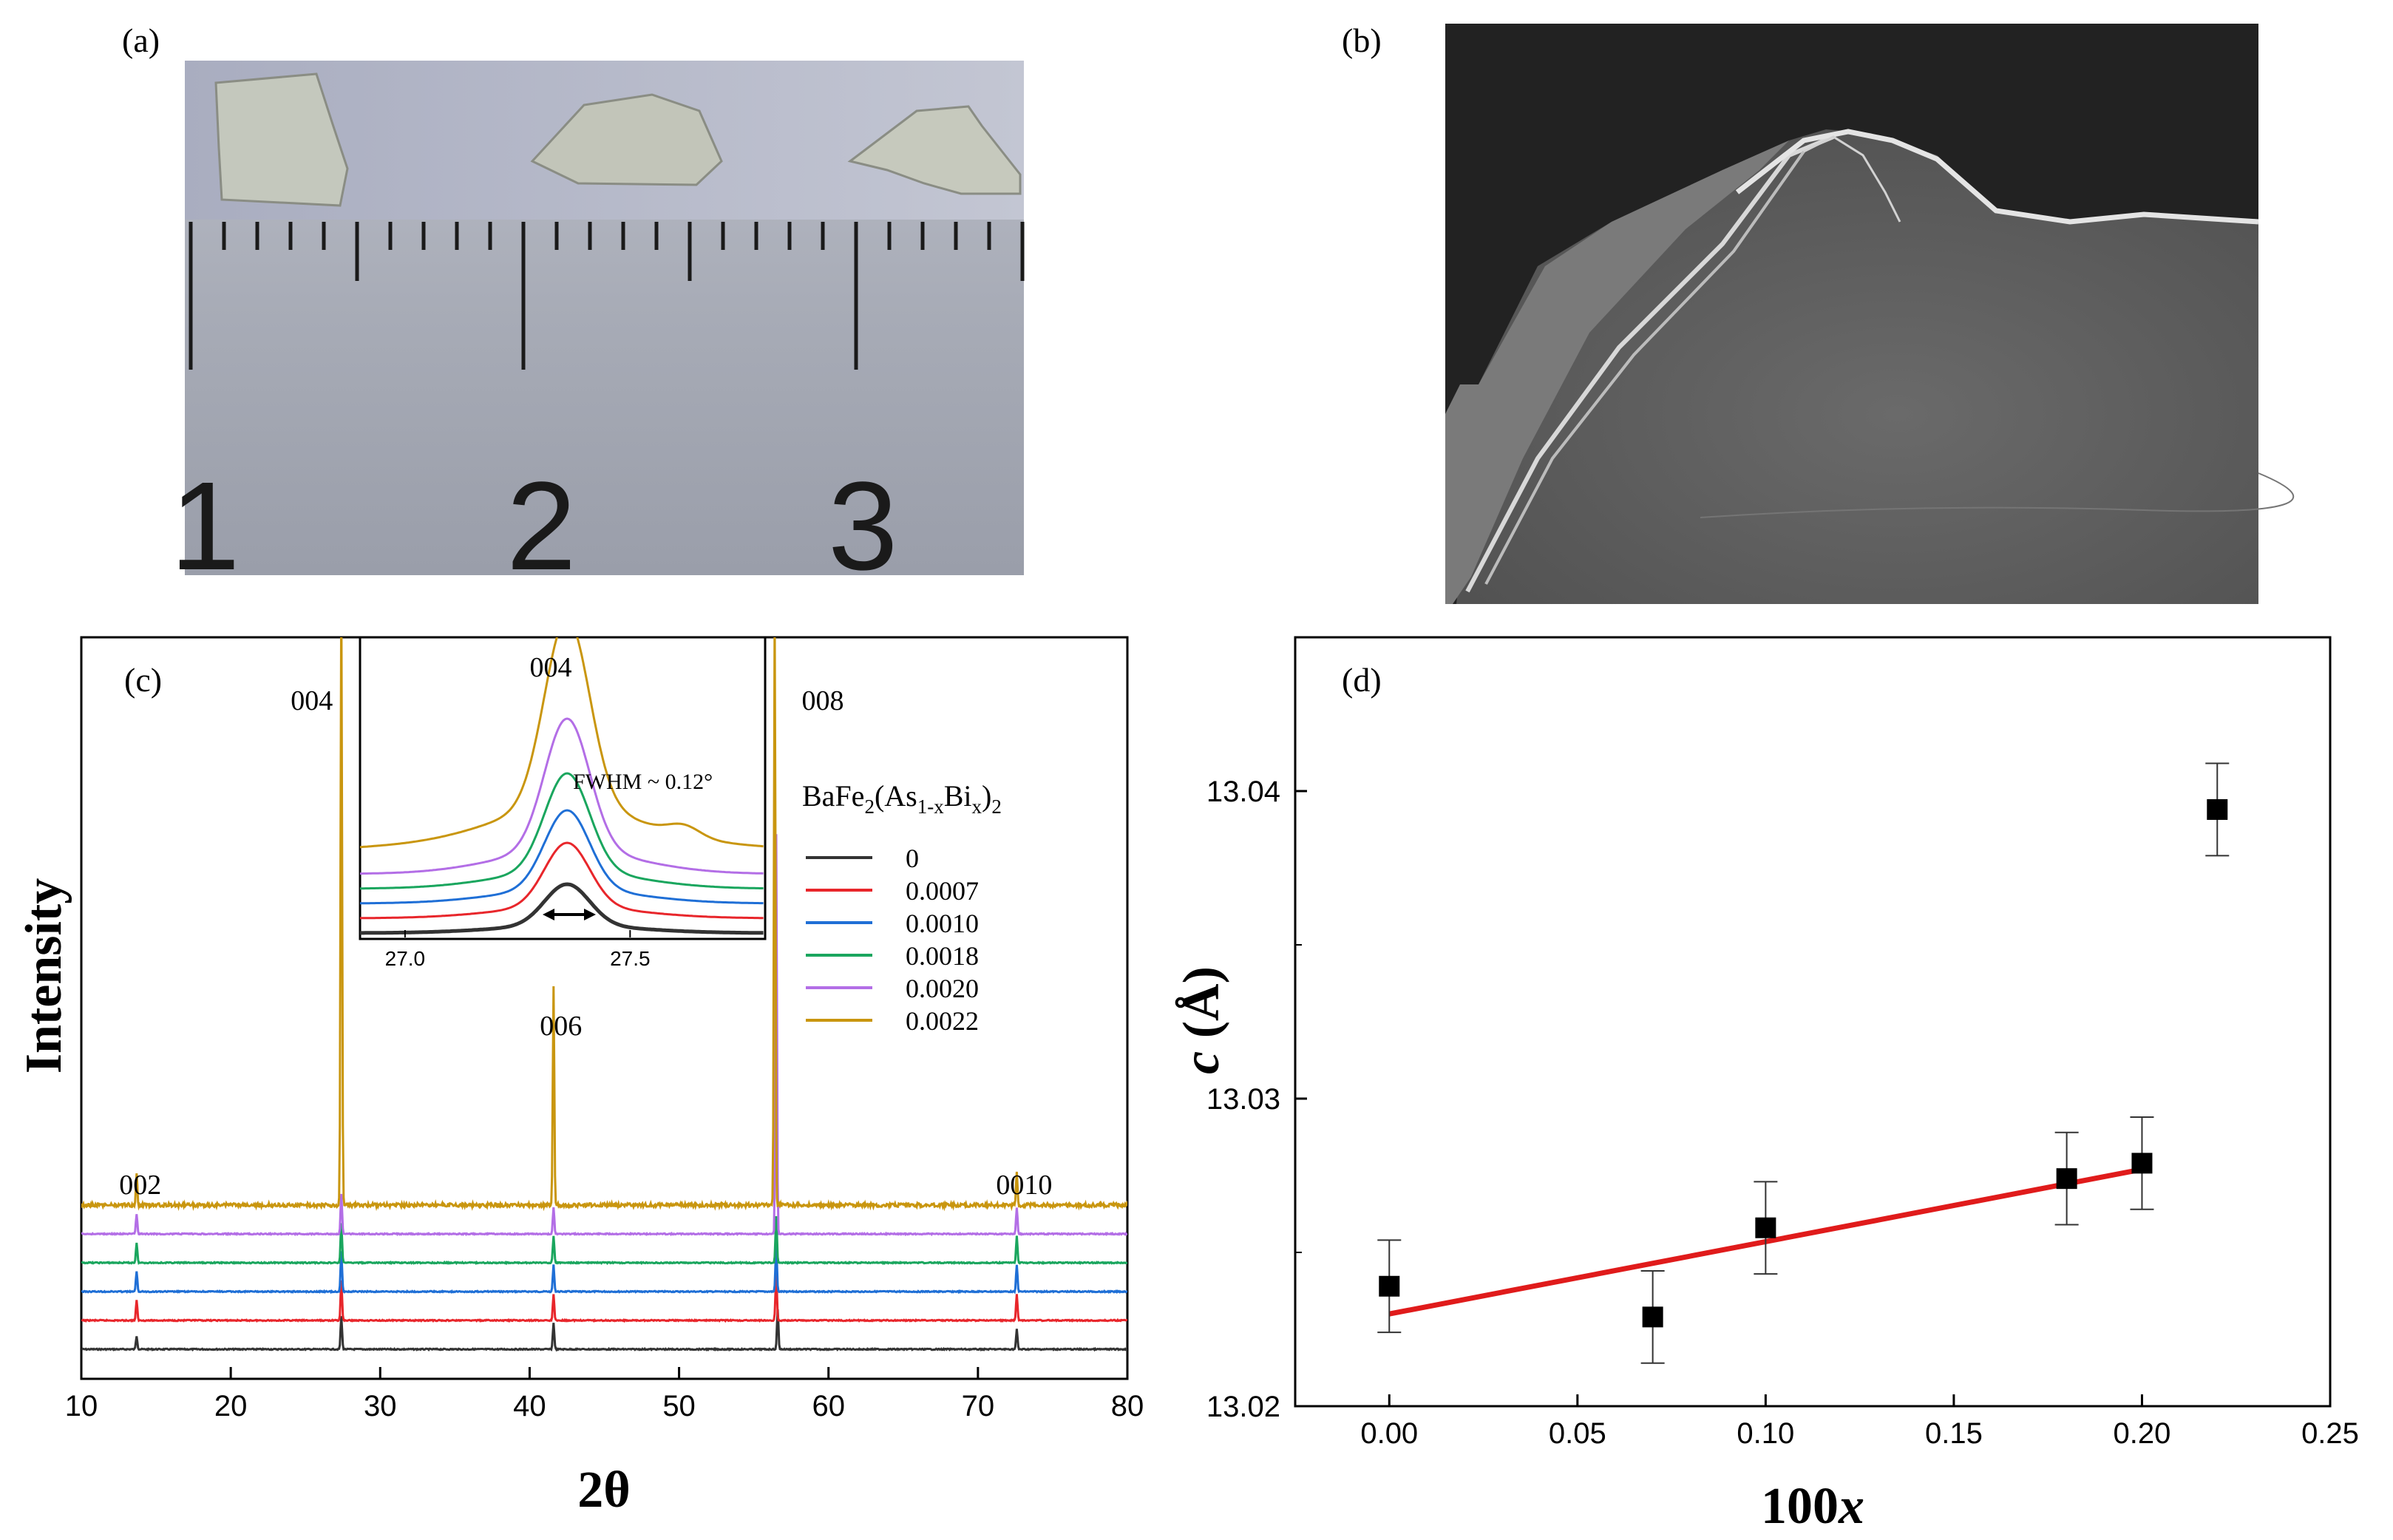 This screenshot has height=1540, width=2393. Describe the element at coordinates (943, 956) in the screenshot. I see `legend-entry: 0.0018` at that location.